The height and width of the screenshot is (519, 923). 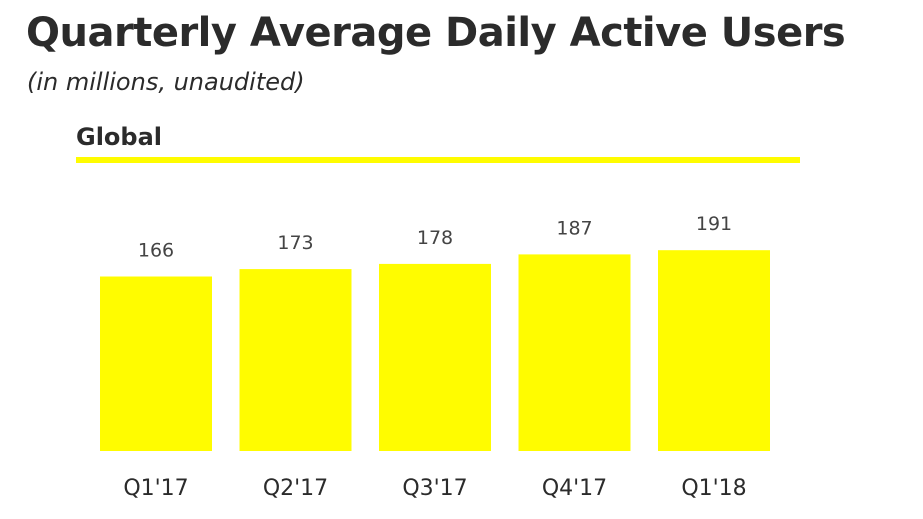 I want to click on bar-Q1'18, so click(x=714, y=350).